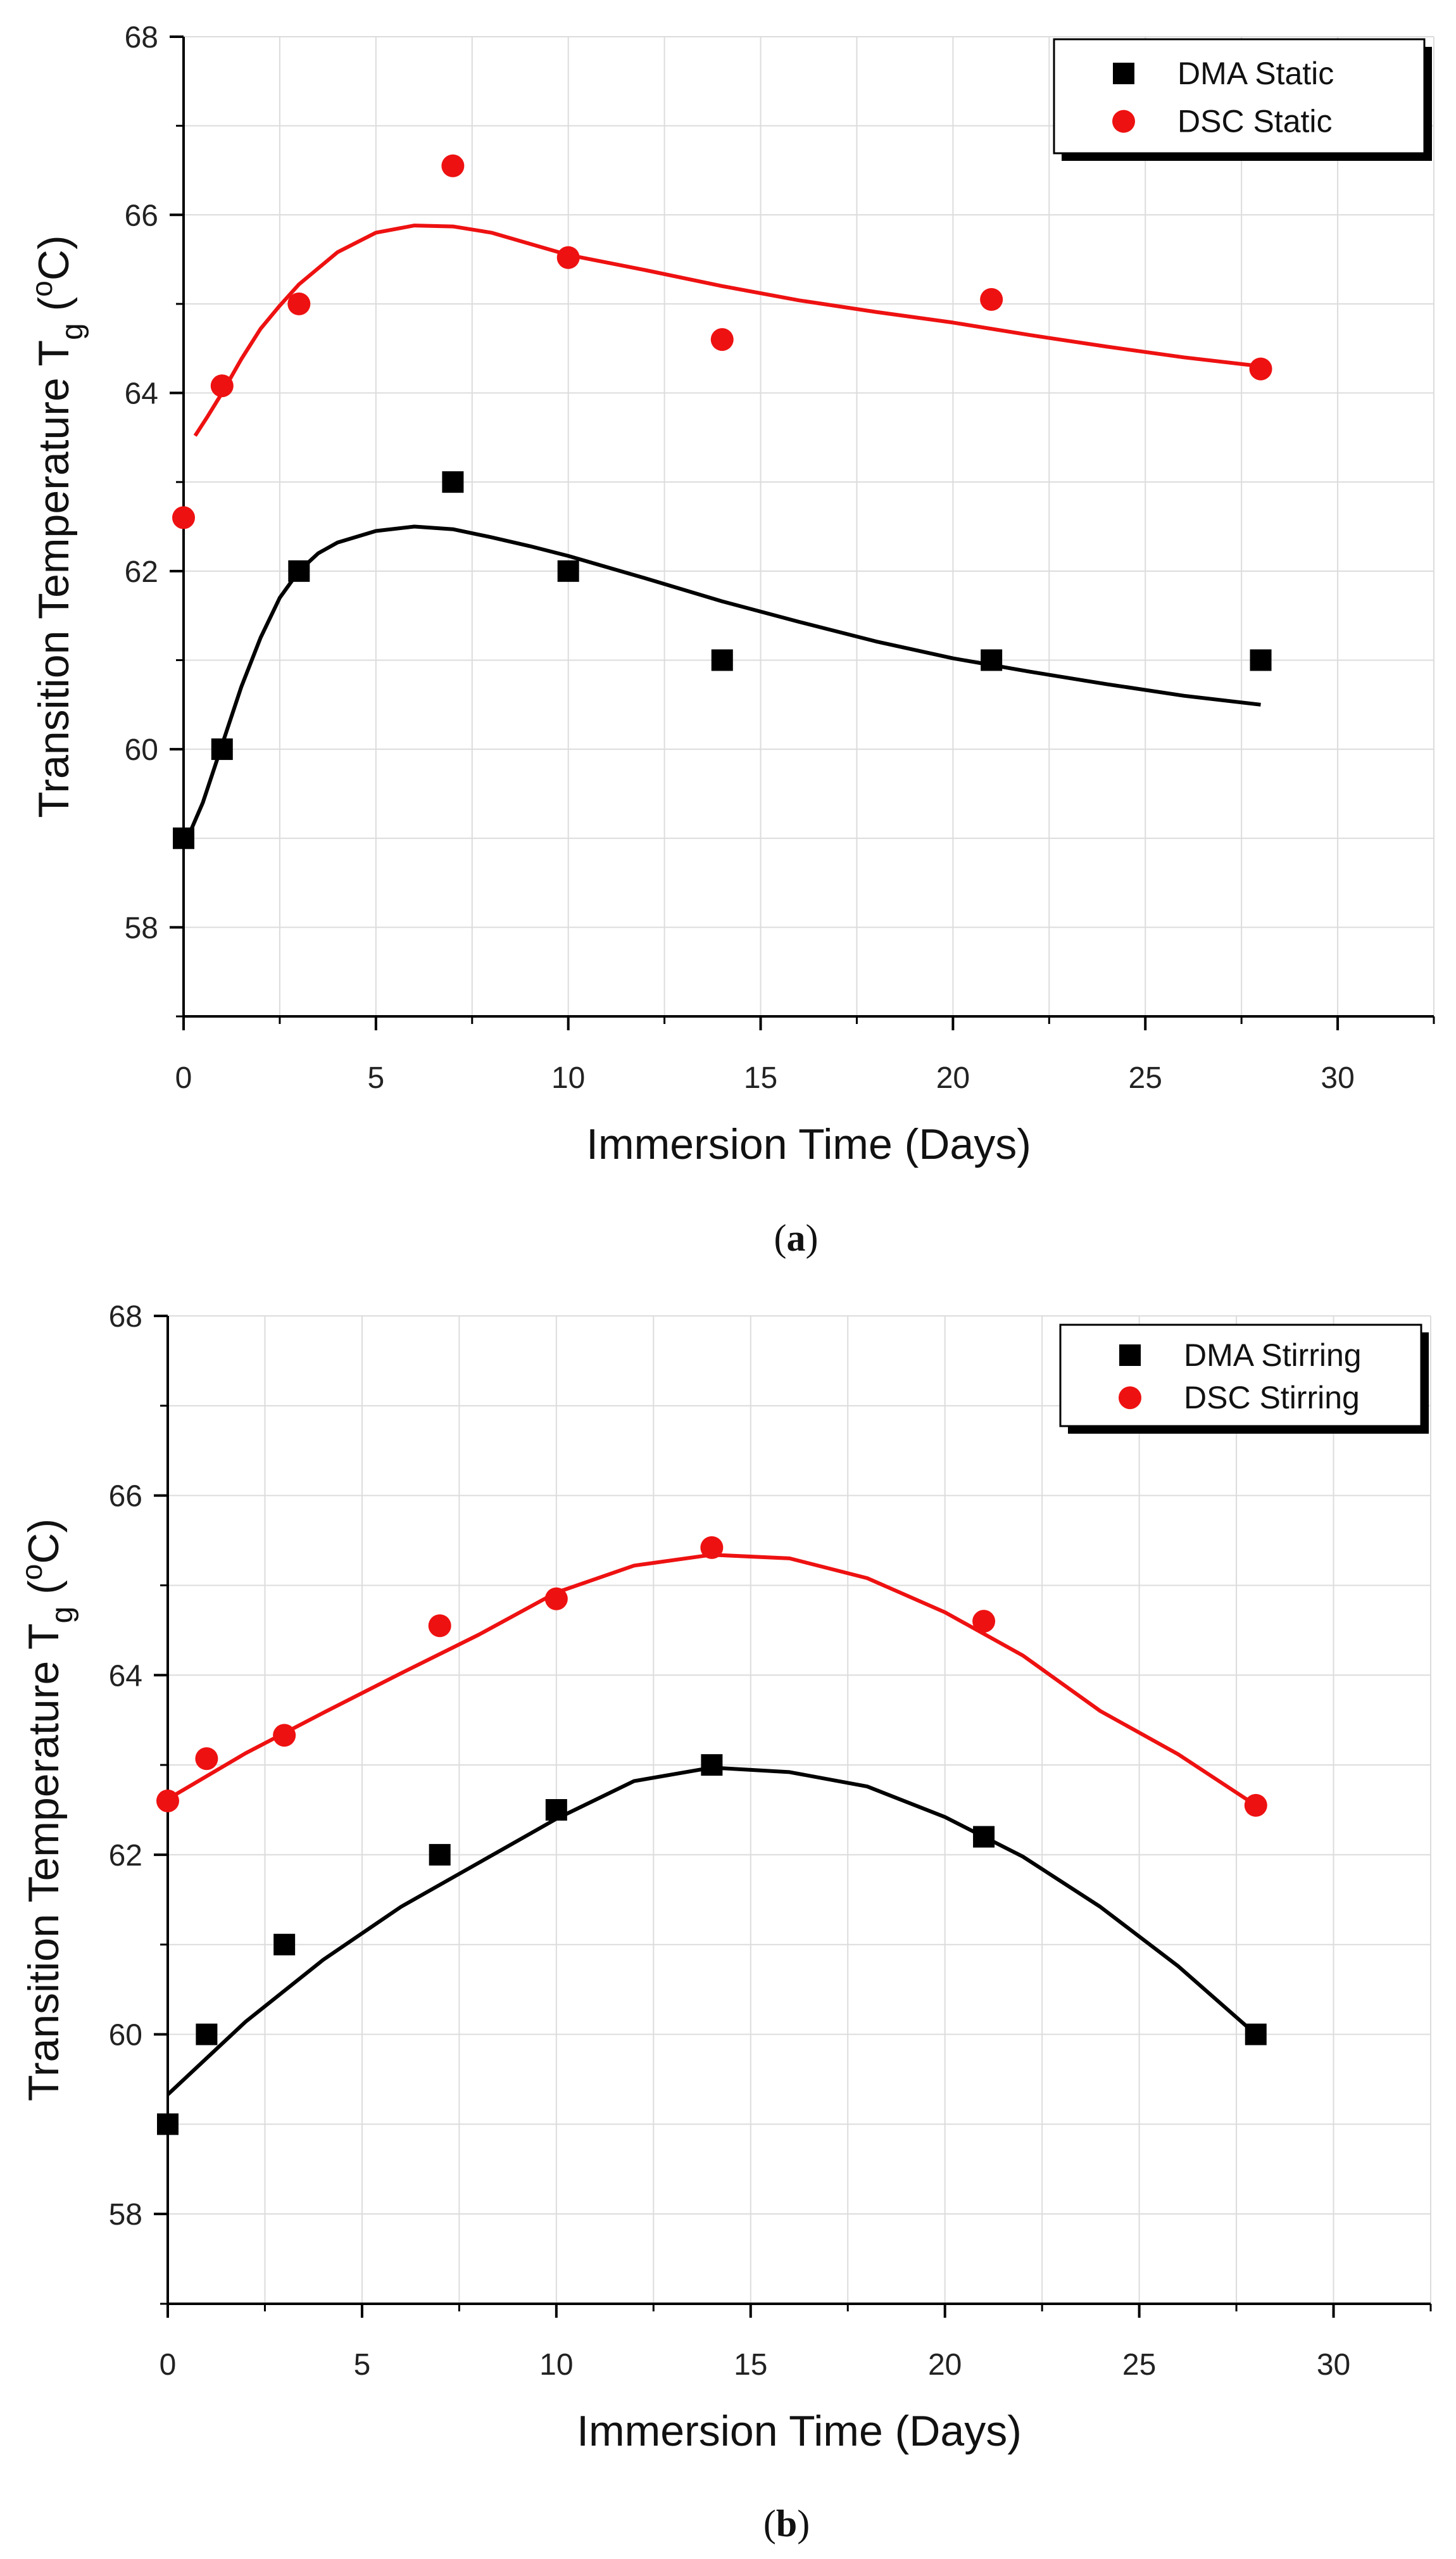  I want to click on legend-label: DSC Stirring, so click(1272, 1397).